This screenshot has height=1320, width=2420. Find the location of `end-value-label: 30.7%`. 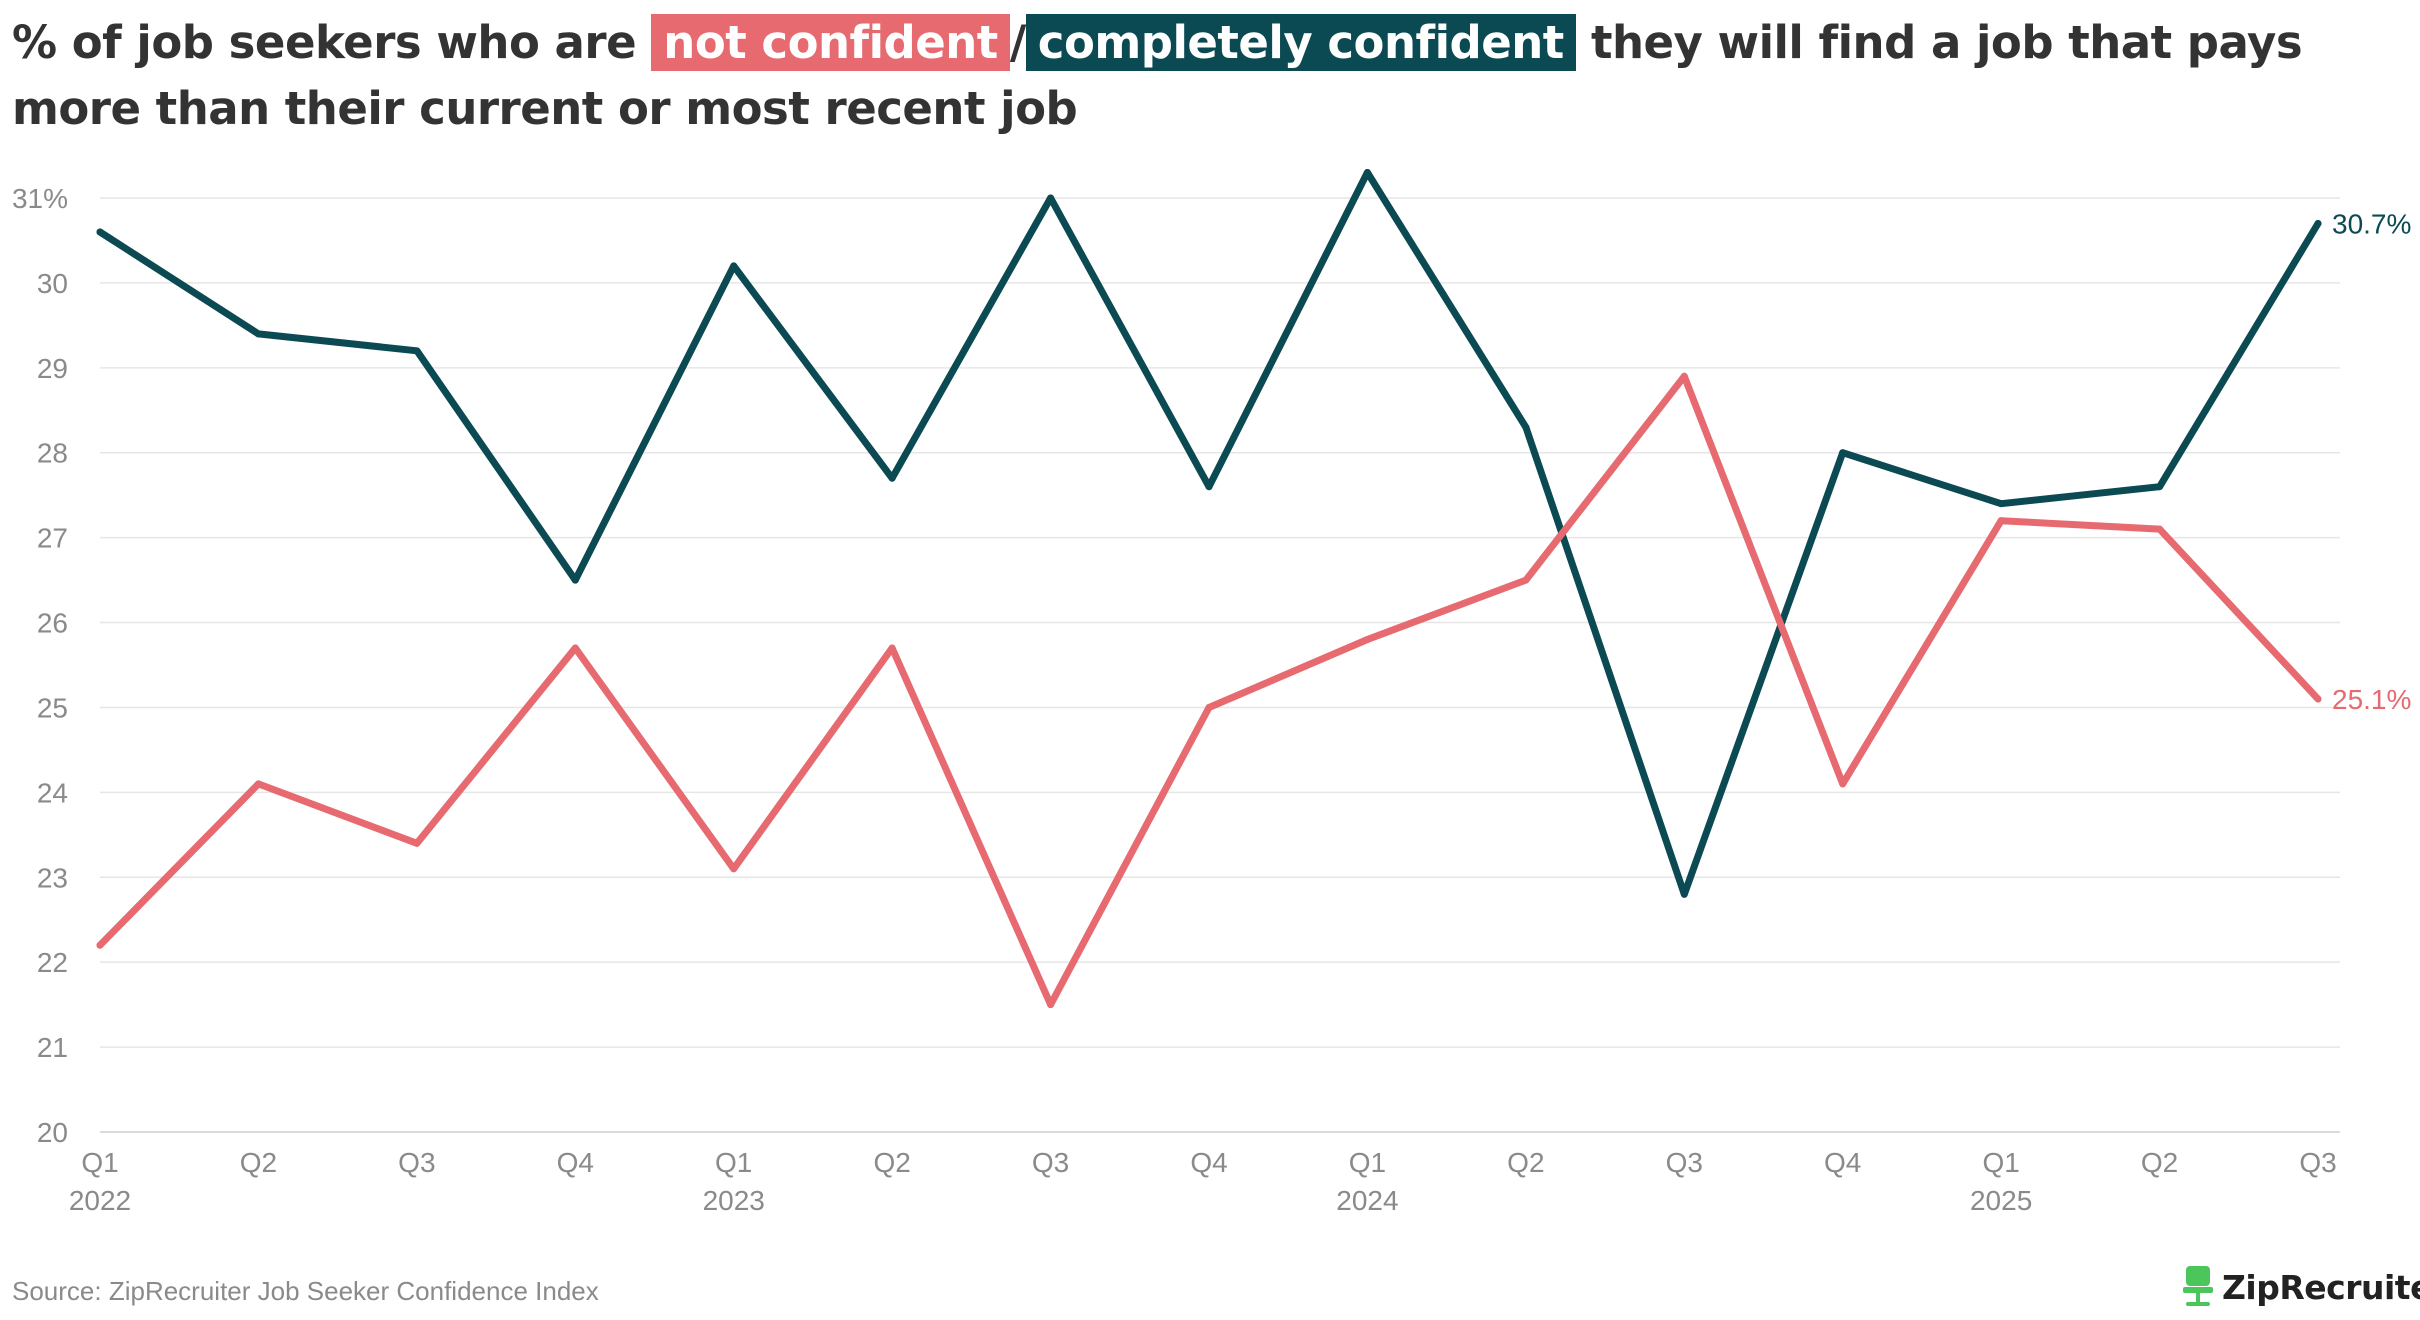

end-value-label: 30.7% is located at coordinates (2371, 223).